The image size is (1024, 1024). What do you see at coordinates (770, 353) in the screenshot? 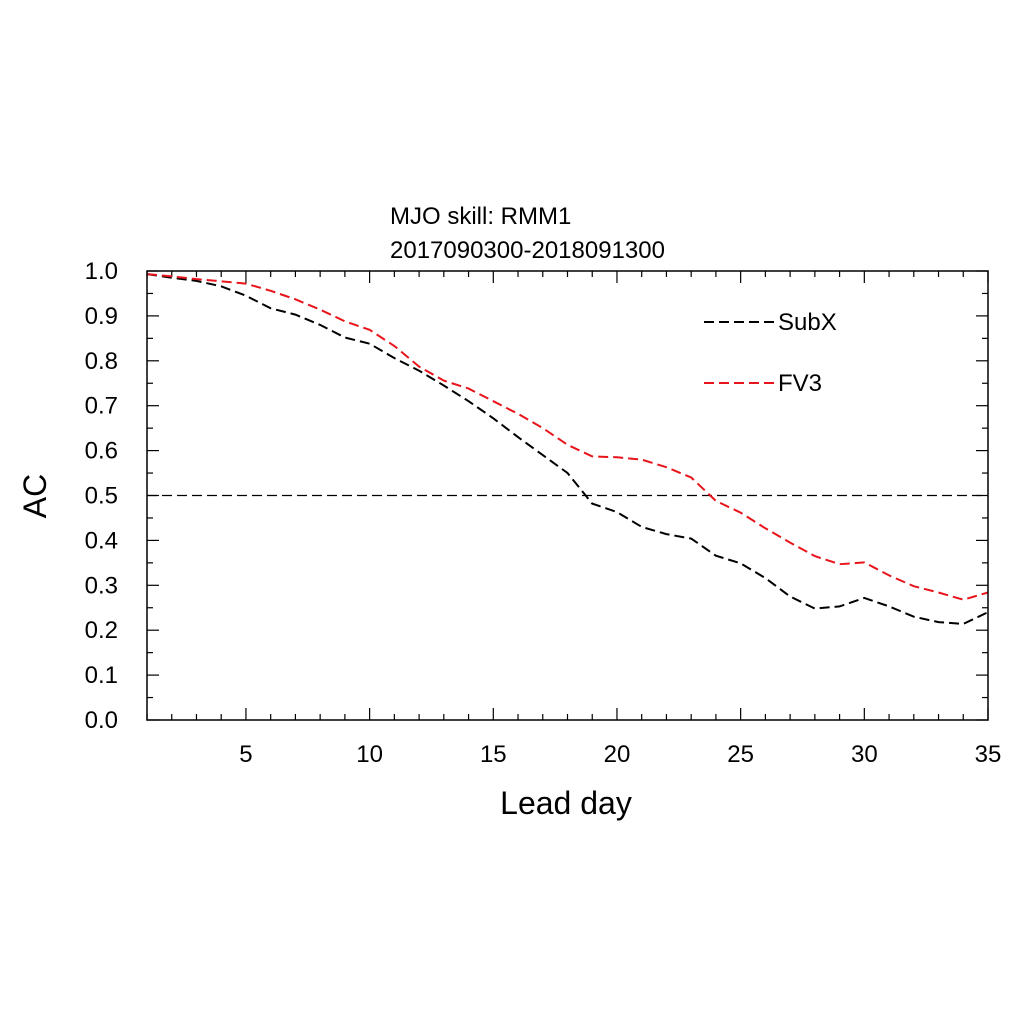
I see `legend: SubX FV3` at bounding box center [770, 353].